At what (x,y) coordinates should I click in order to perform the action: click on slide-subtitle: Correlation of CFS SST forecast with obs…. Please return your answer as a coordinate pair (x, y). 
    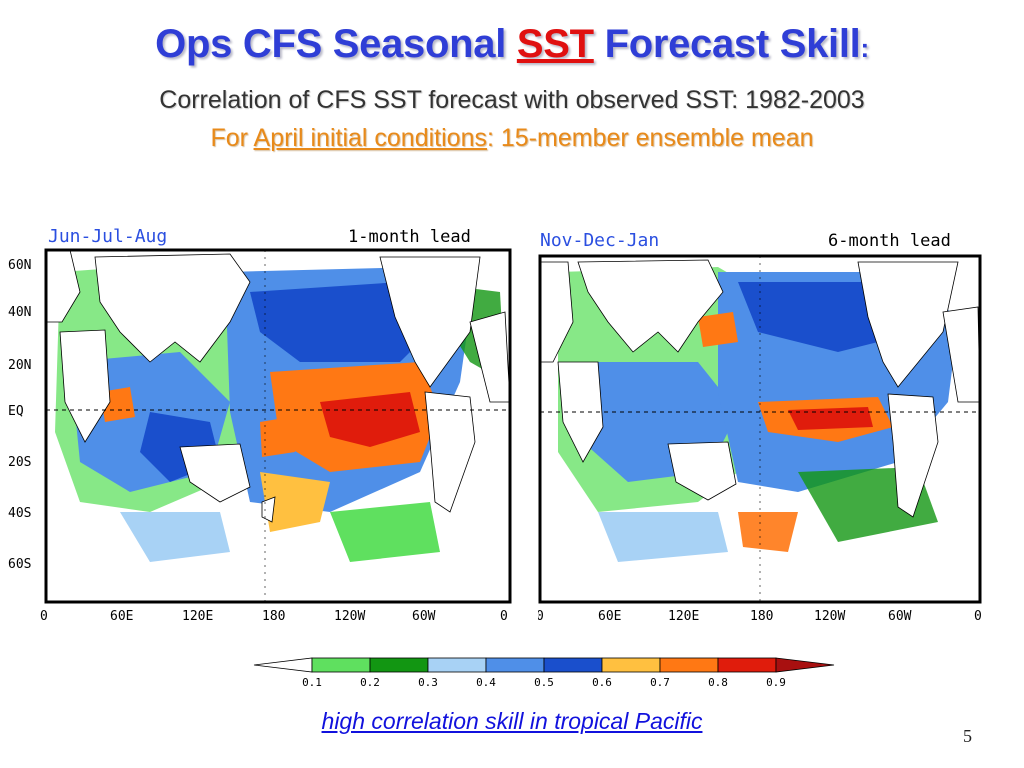
    Looking at the image, I should click on (512, 100).